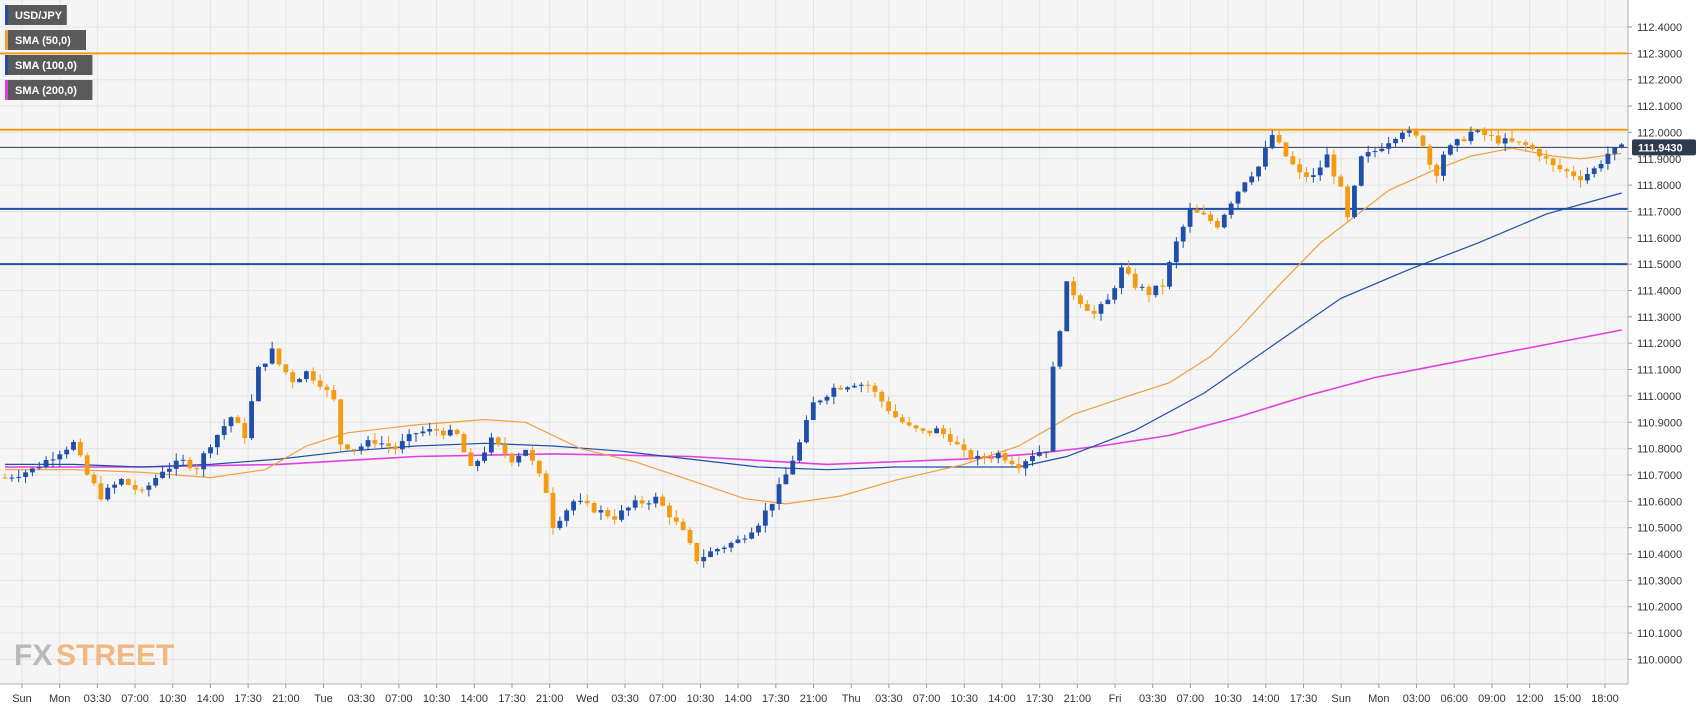 The image size is (1707, 712). Describe the element at coordinates (6, 40) in the screenshot. I see `legend-item-swatch` at that location.